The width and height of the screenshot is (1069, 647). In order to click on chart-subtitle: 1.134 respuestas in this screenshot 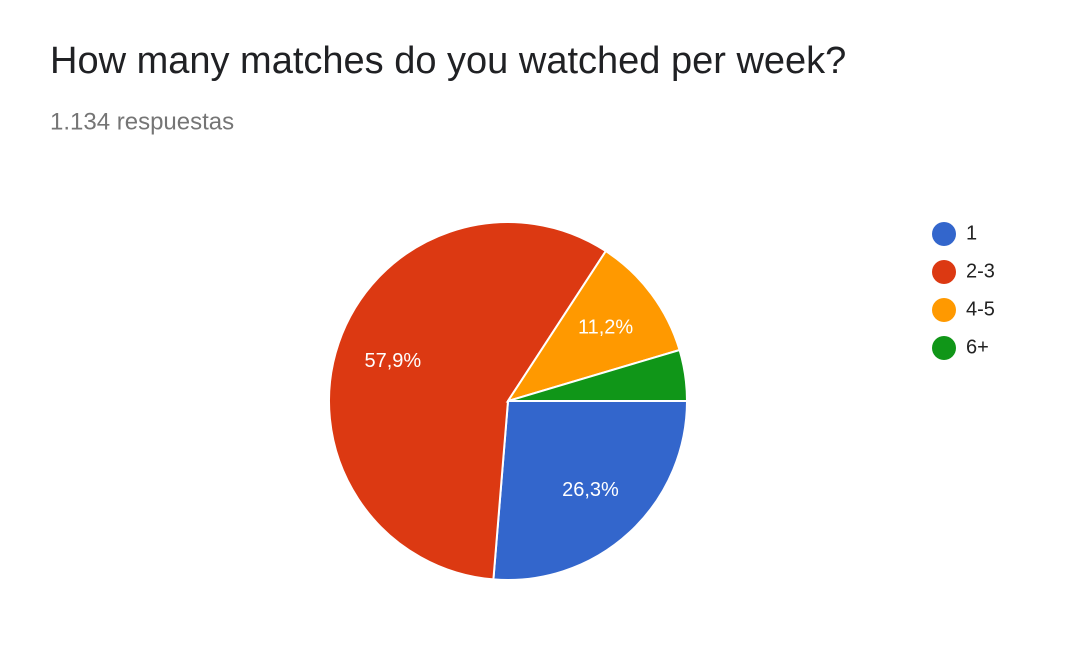, I will do `click(142, 121)`.